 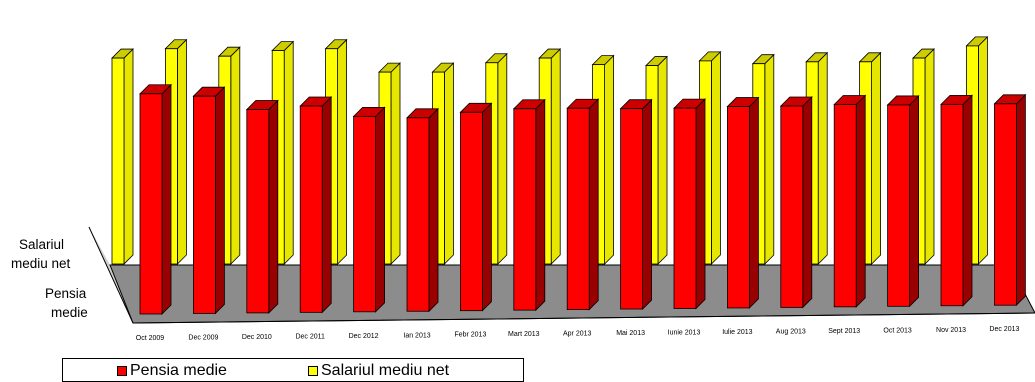 What do you see at coordinates (385, 370) in the screenshot?
I see `legend-label-salariul: Salariul mediu net` at bounding box center [385, 370].